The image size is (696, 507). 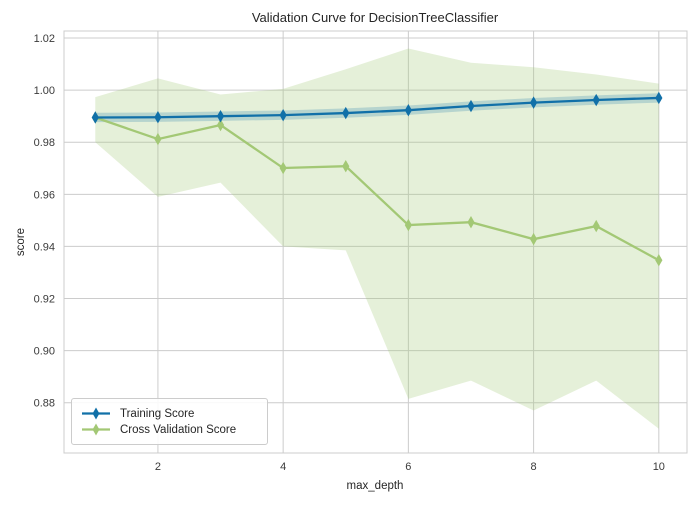 I want to click on legend-item-cv: Cross Validation Score, so click(x=169, y=429).